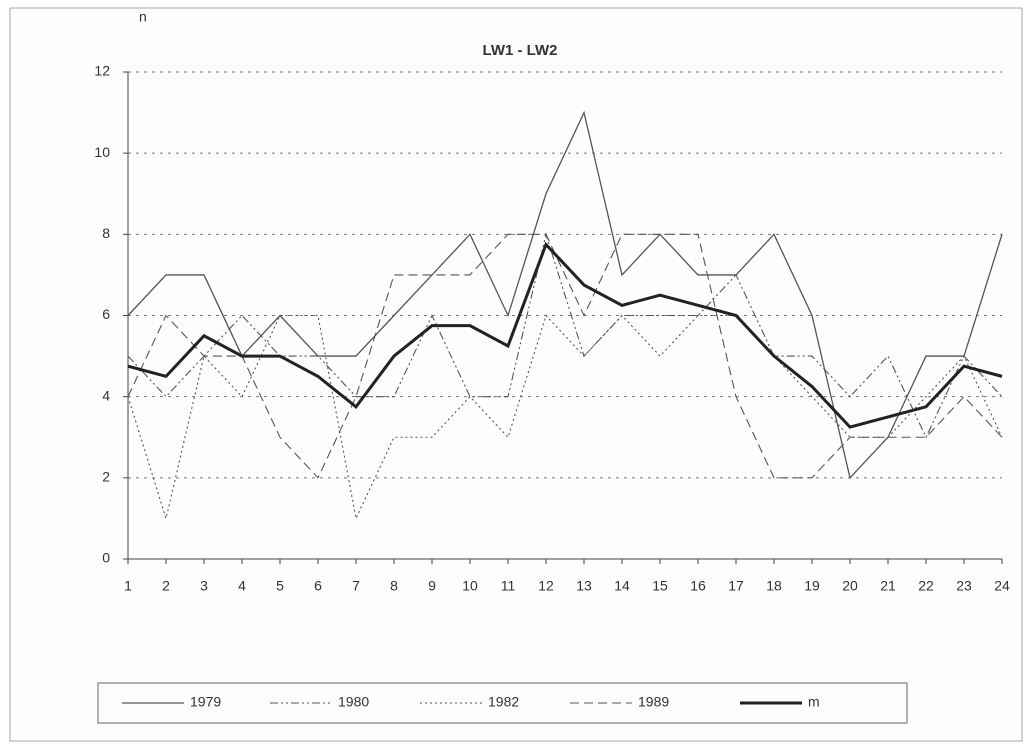 Image resolution: width=1032 pixels, height=752 pixels. Describe the element at coordinates (128, 586) in the screenshot. I see `x-tick-label: 1` at that location.